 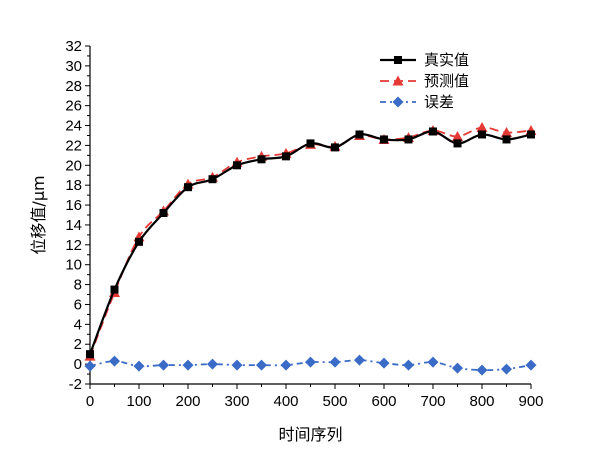 What do you see at coordinates (285, 401) in the screenshot?
I see `x-tick-label: 400` at bounding box center [285, 401].